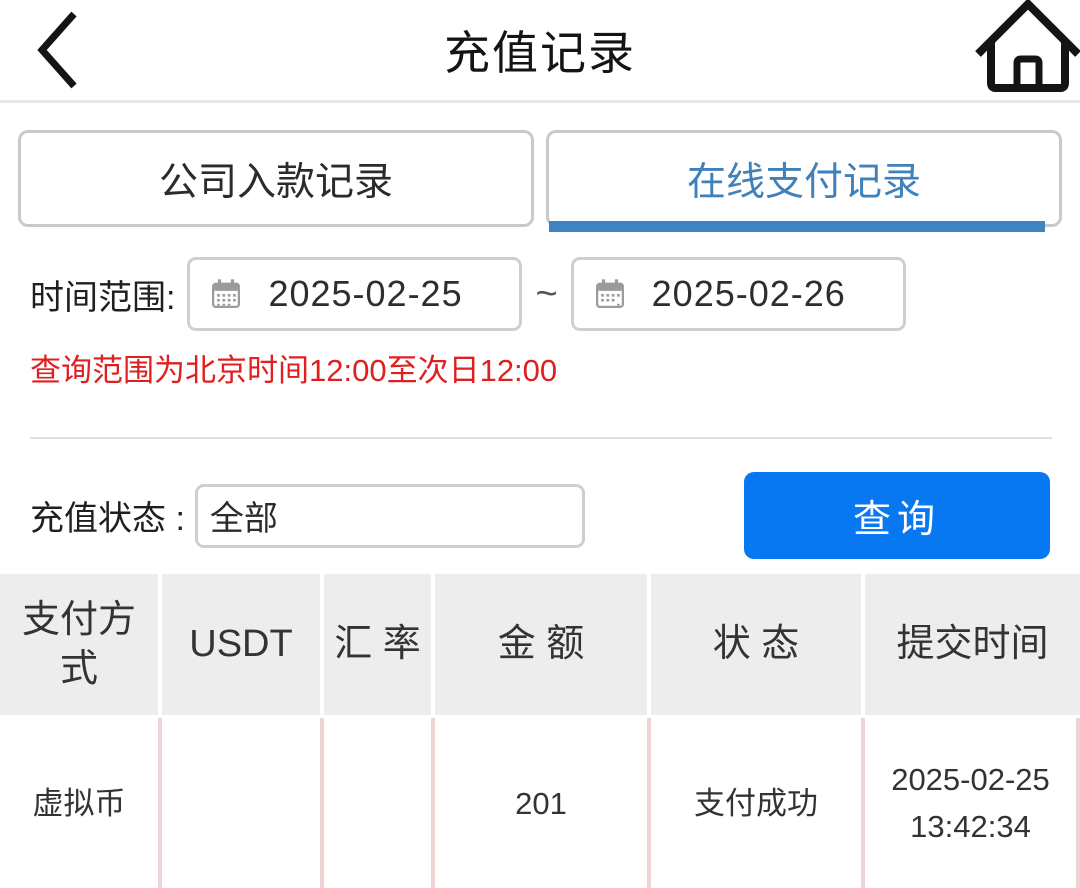 Image resolution: width=1080 pixels, height=888 pixels. I want to click on cell-amount: 201, so click(539, 803).